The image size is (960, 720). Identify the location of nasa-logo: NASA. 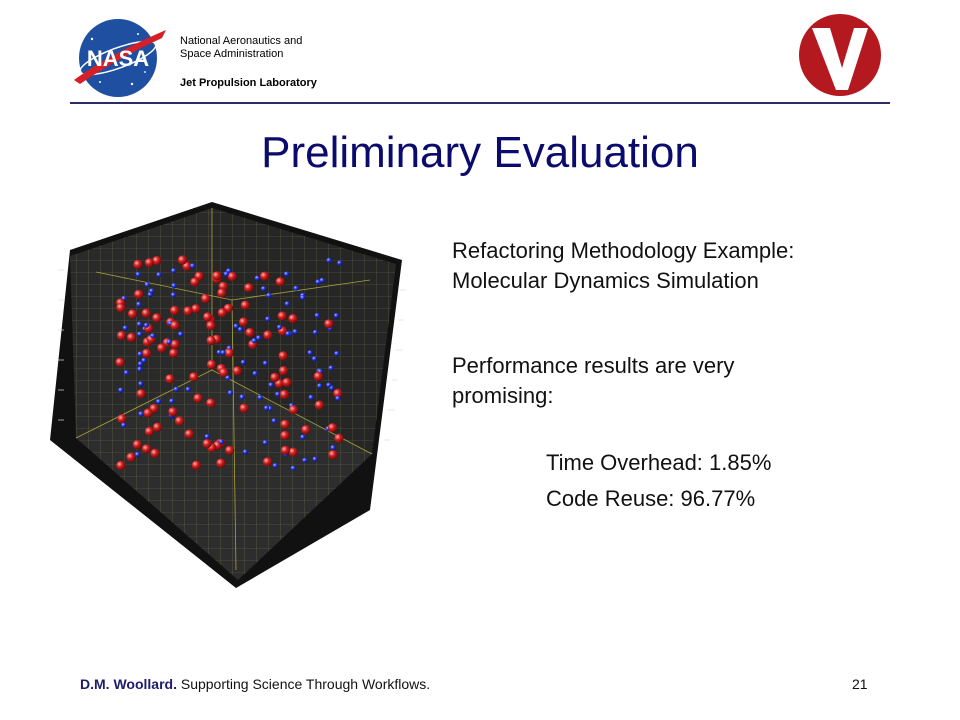
(120, 58).